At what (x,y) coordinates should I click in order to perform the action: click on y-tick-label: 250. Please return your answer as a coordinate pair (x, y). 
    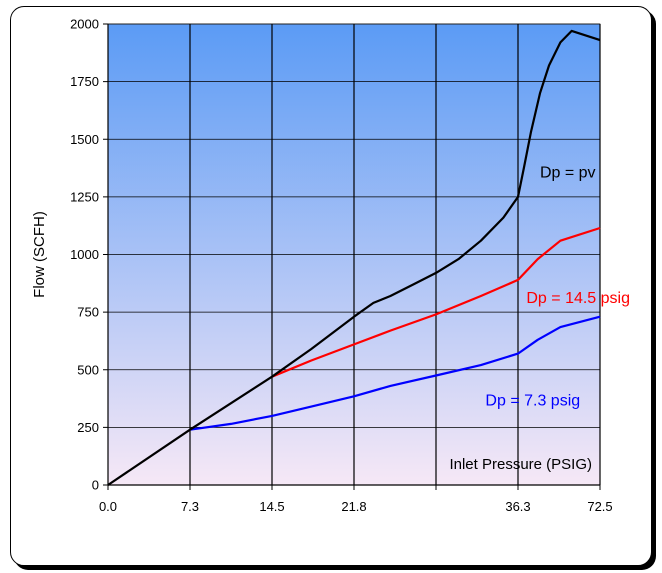
    Looking at the image, I should click on (88, 427).